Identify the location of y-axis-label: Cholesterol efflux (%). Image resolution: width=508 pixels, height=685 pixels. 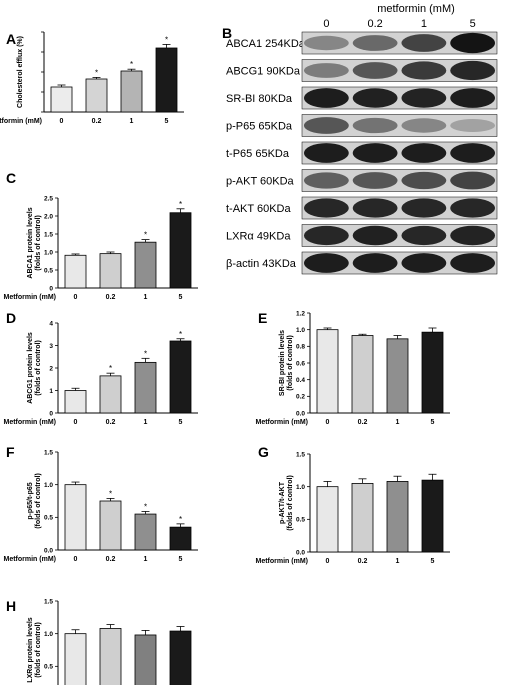
(20, 72).